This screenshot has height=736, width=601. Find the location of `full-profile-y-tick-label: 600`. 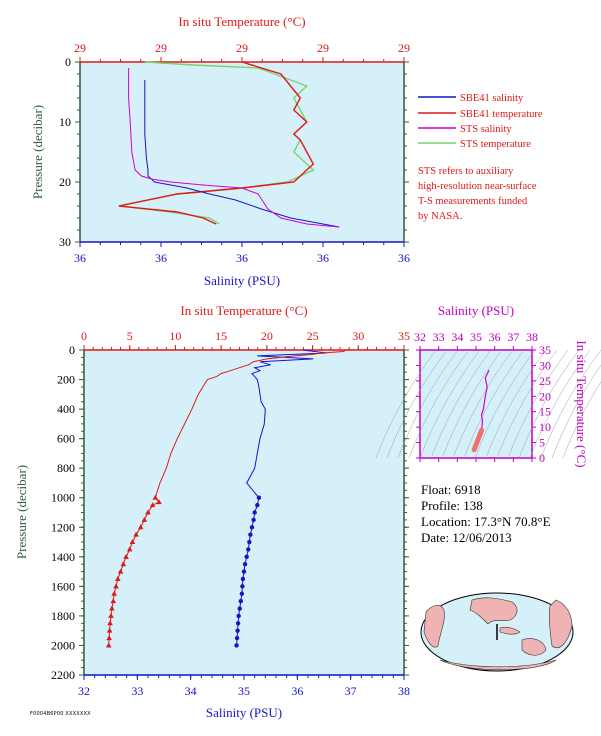

full-profile-y-tick-label: 600 is located at coordinates (66, 439).